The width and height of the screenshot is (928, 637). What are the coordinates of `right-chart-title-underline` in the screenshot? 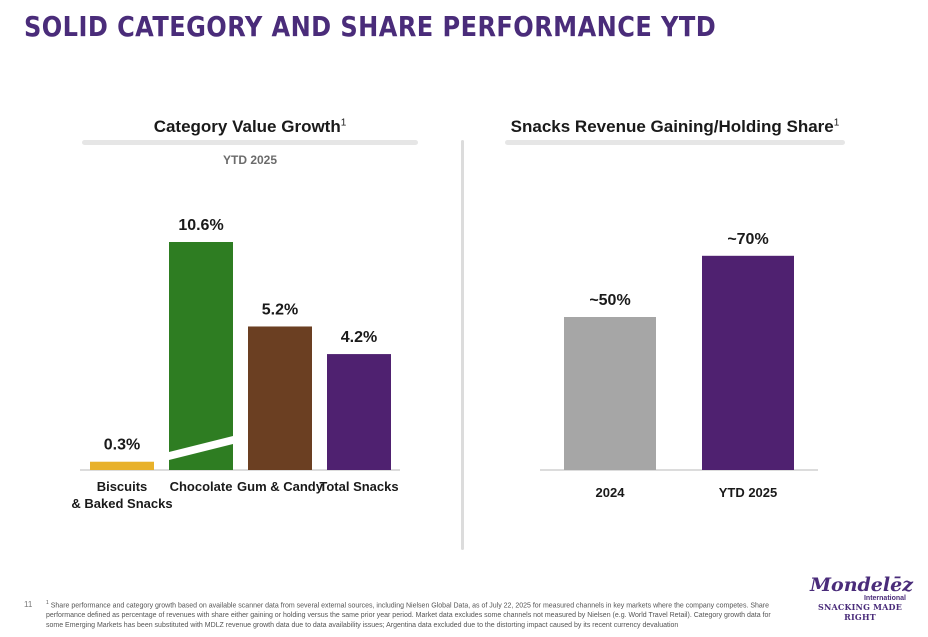 It's located at (675, 142).